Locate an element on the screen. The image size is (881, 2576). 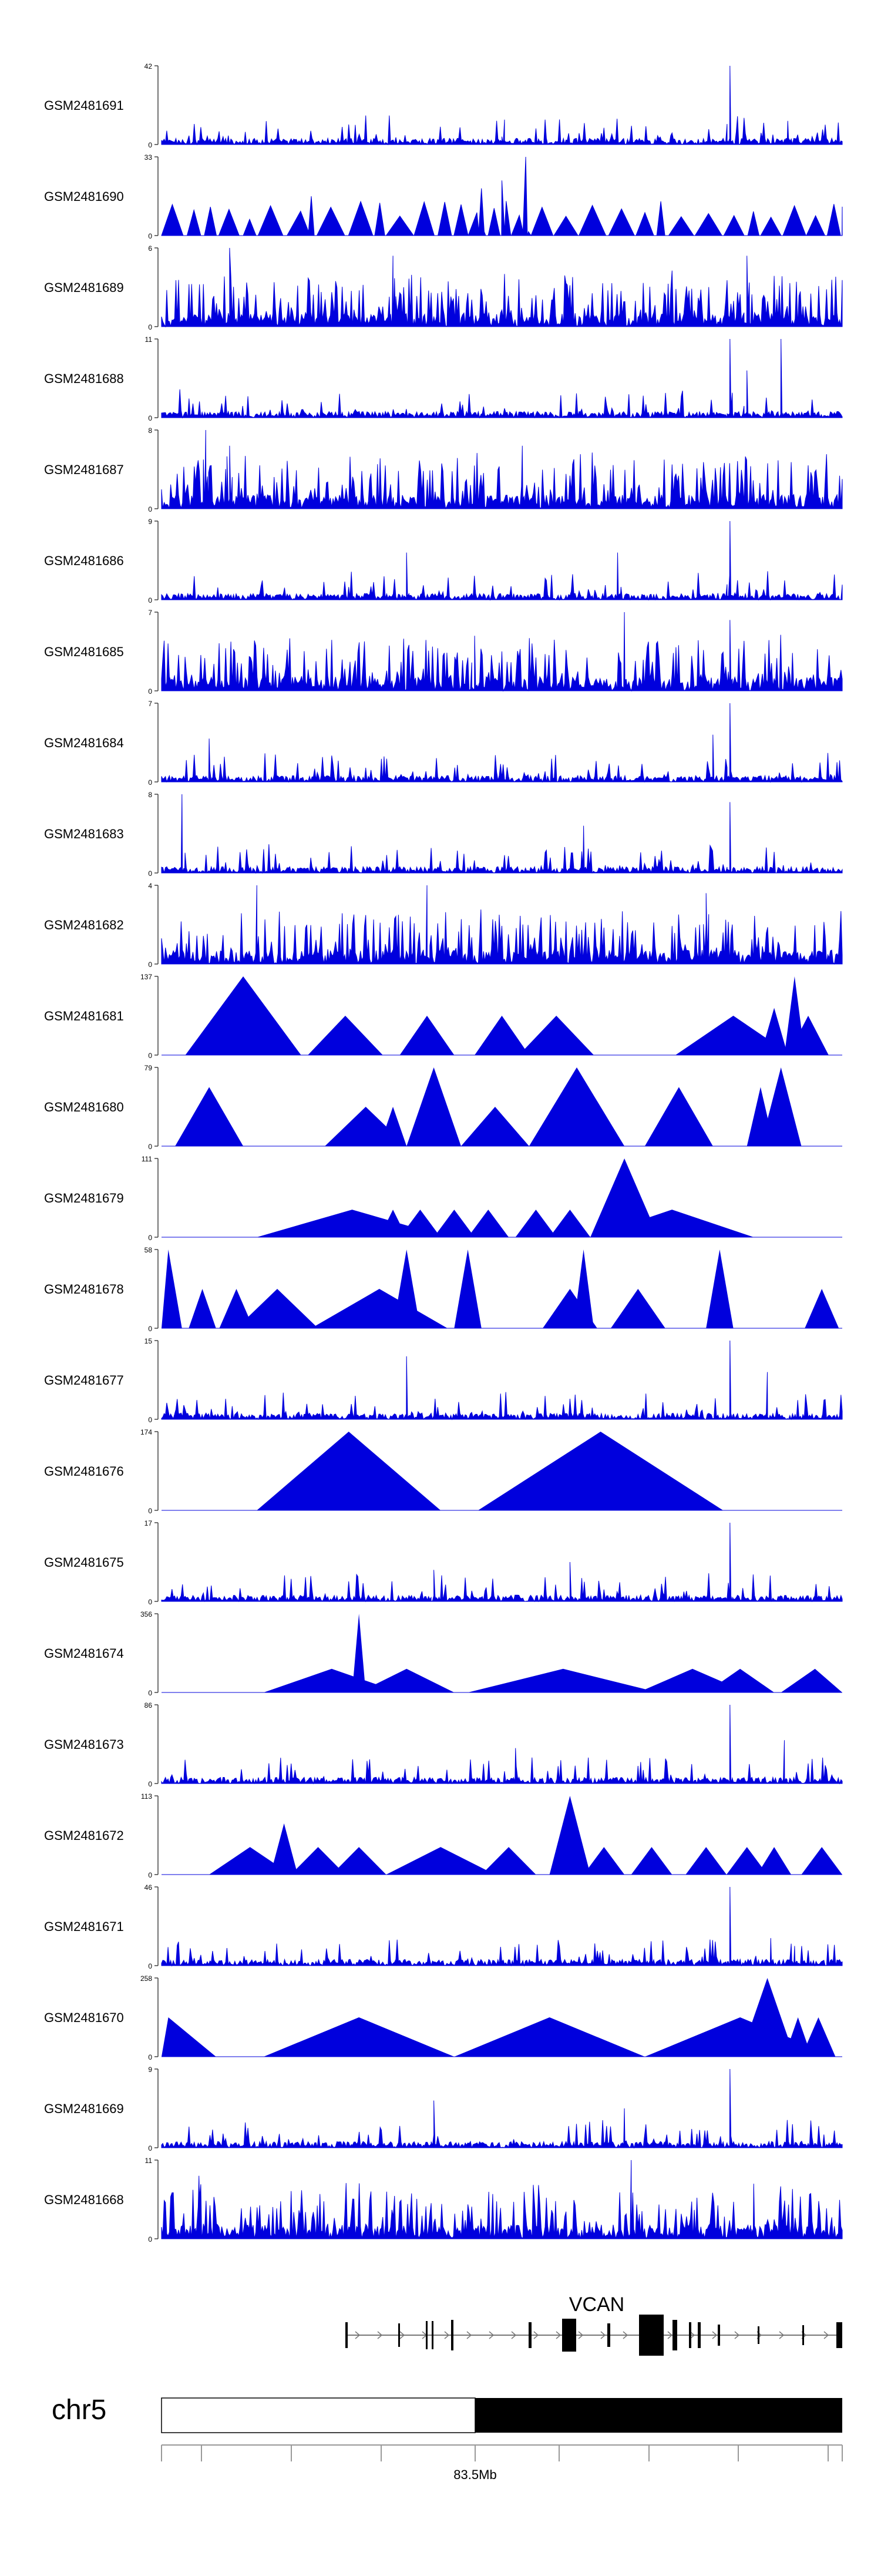
track-GSM2481684: GSM2481684 7 0 is located at coordinates (444, 743).